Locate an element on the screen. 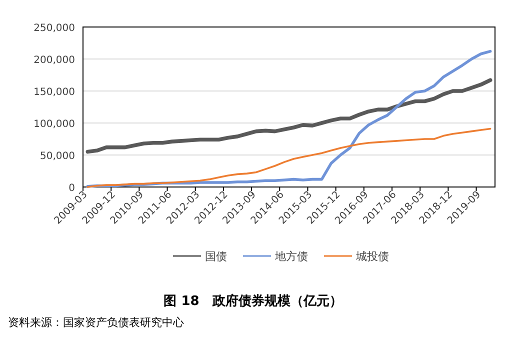 The height and width of the screenshot is (339, 506). legend-label: 城投债 is located at coordinates (372, 256).